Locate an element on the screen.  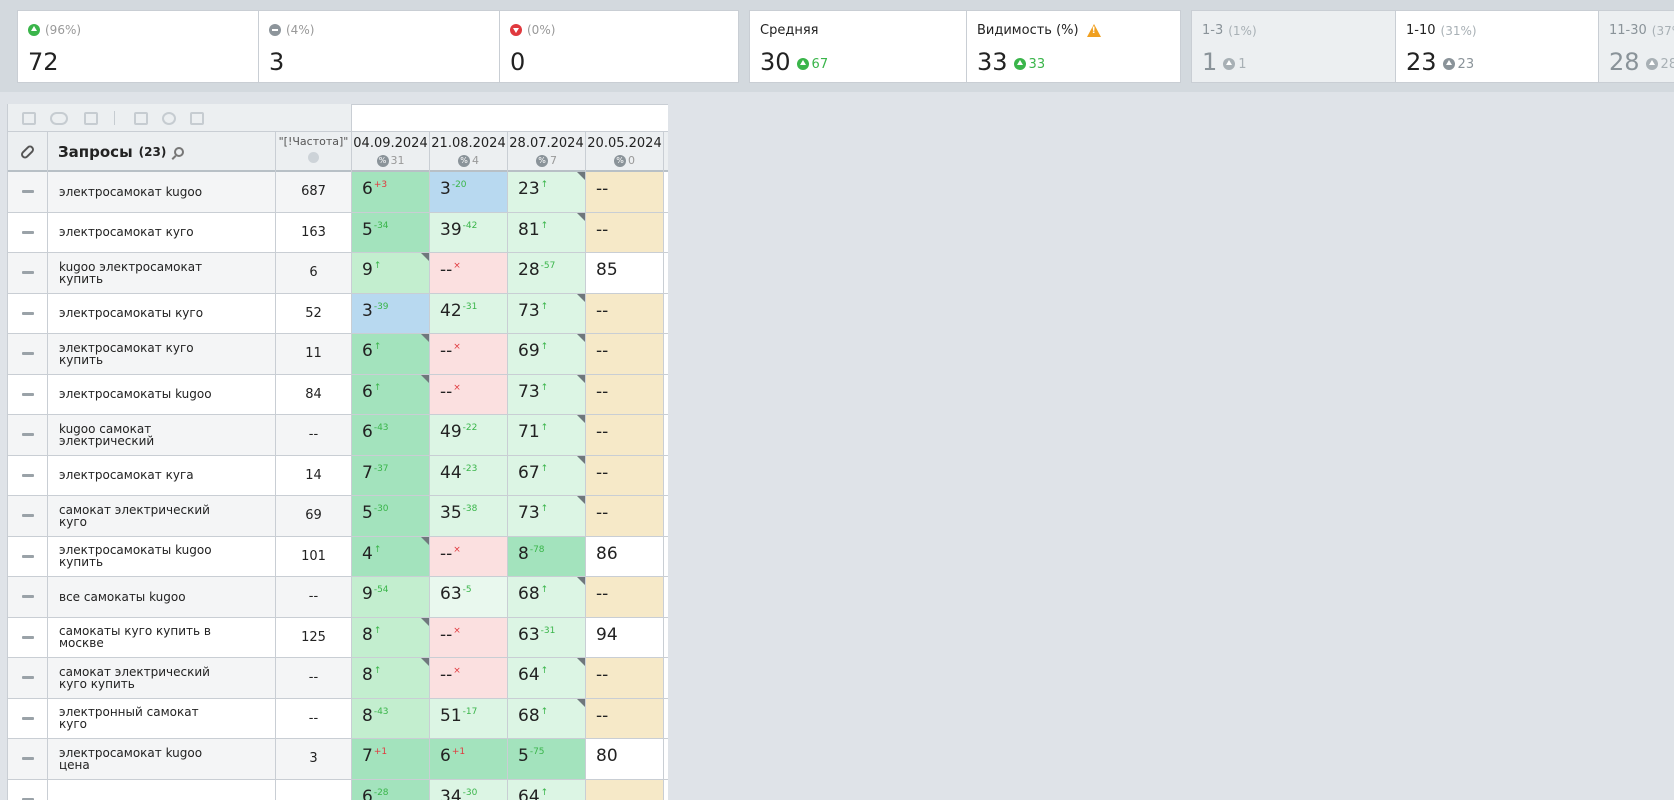
position-cell: 28-57 is located at coordinates (547, 273).